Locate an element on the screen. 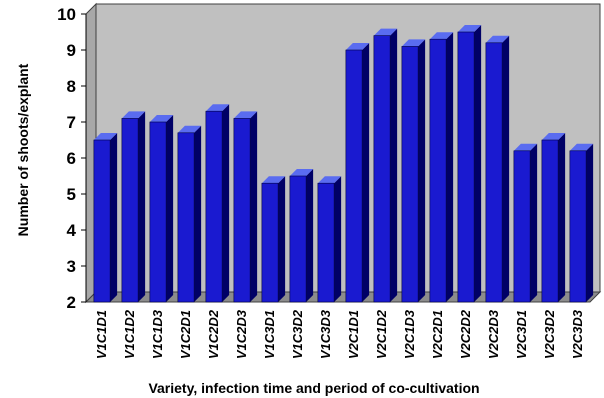  y-tick-label: 7 is located at coordinates (71, 122).